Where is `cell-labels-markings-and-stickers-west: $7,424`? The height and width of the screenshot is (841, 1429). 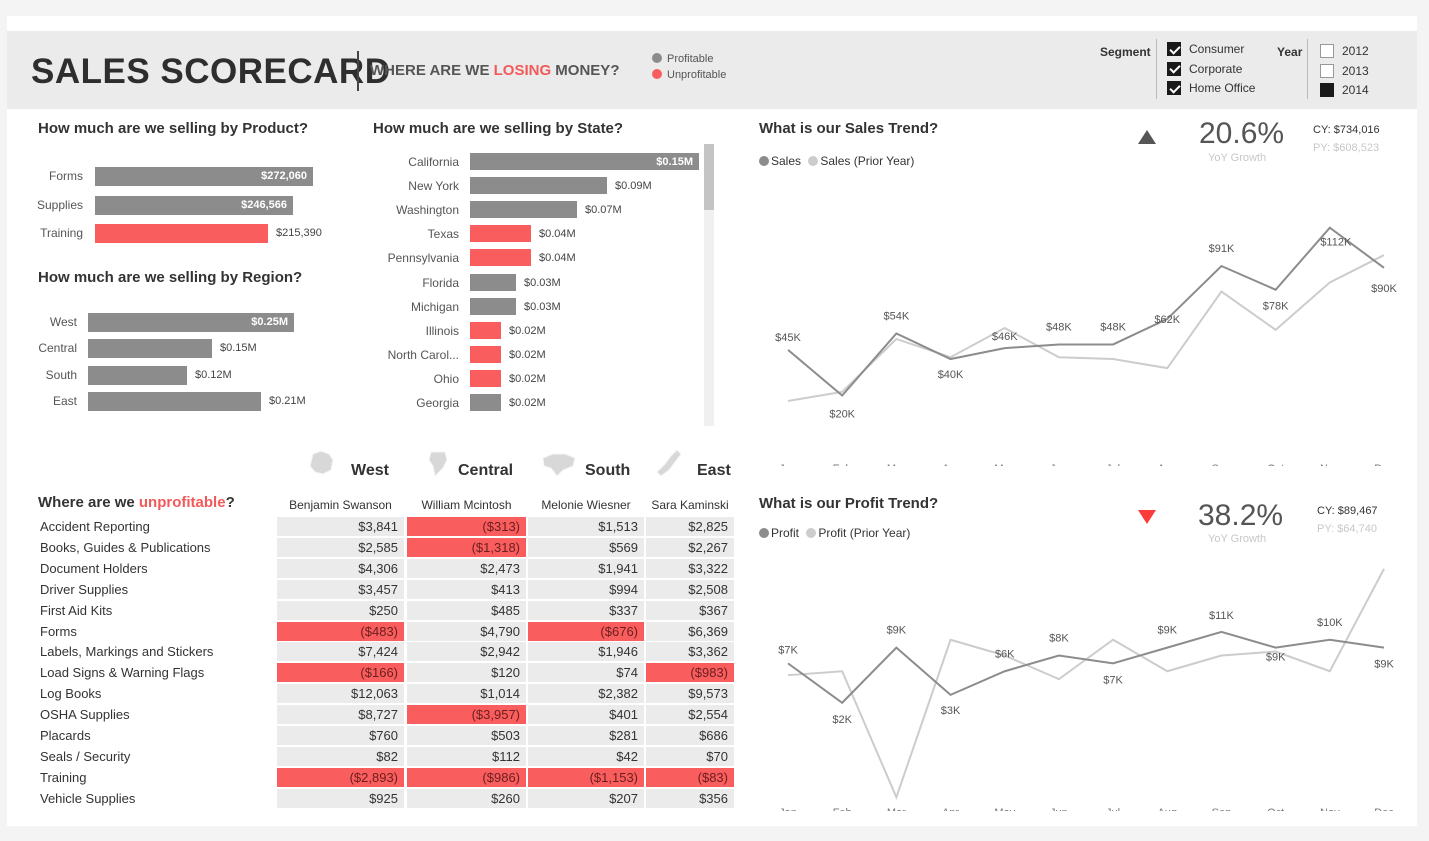
cell-labels-markings-and-stickers-west: $7,424 is located at coordinates (340, 652).